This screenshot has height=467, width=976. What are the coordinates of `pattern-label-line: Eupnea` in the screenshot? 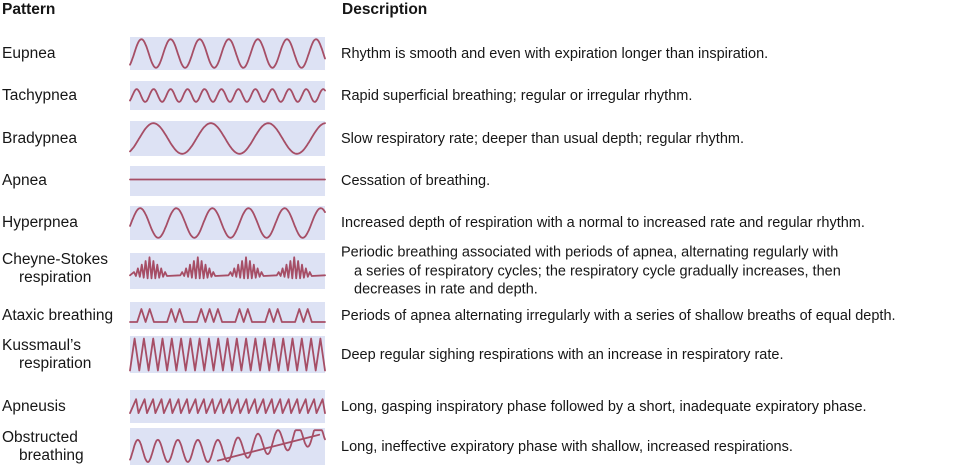 It's located at (29, 53).